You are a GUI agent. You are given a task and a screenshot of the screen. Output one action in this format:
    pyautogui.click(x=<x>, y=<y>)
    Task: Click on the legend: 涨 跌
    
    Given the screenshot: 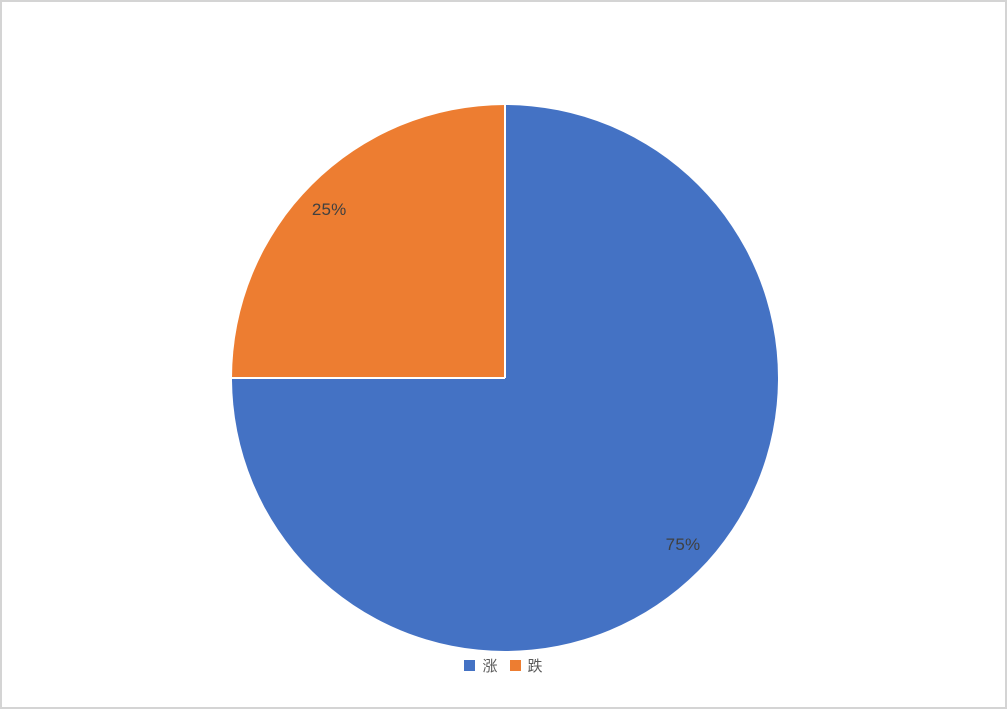 What is the action you would take?
    pyautogui.click(x=503, y=665)
    